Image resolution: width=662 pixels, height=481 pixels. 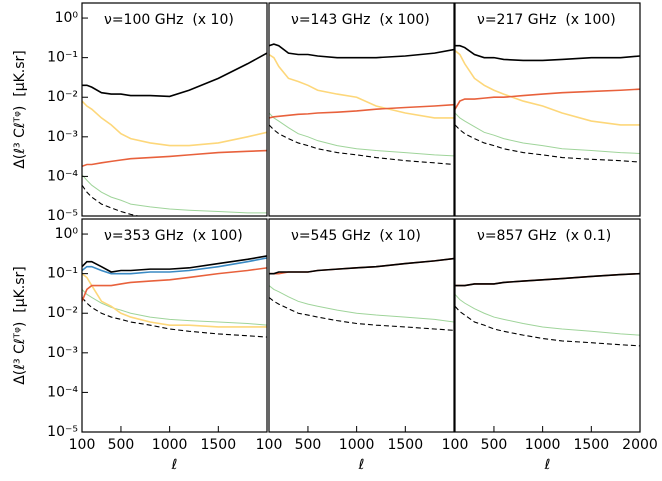 I want to click on panel-annotation: ν=857 GHz (x 0.1), so click(x=544, y=236).